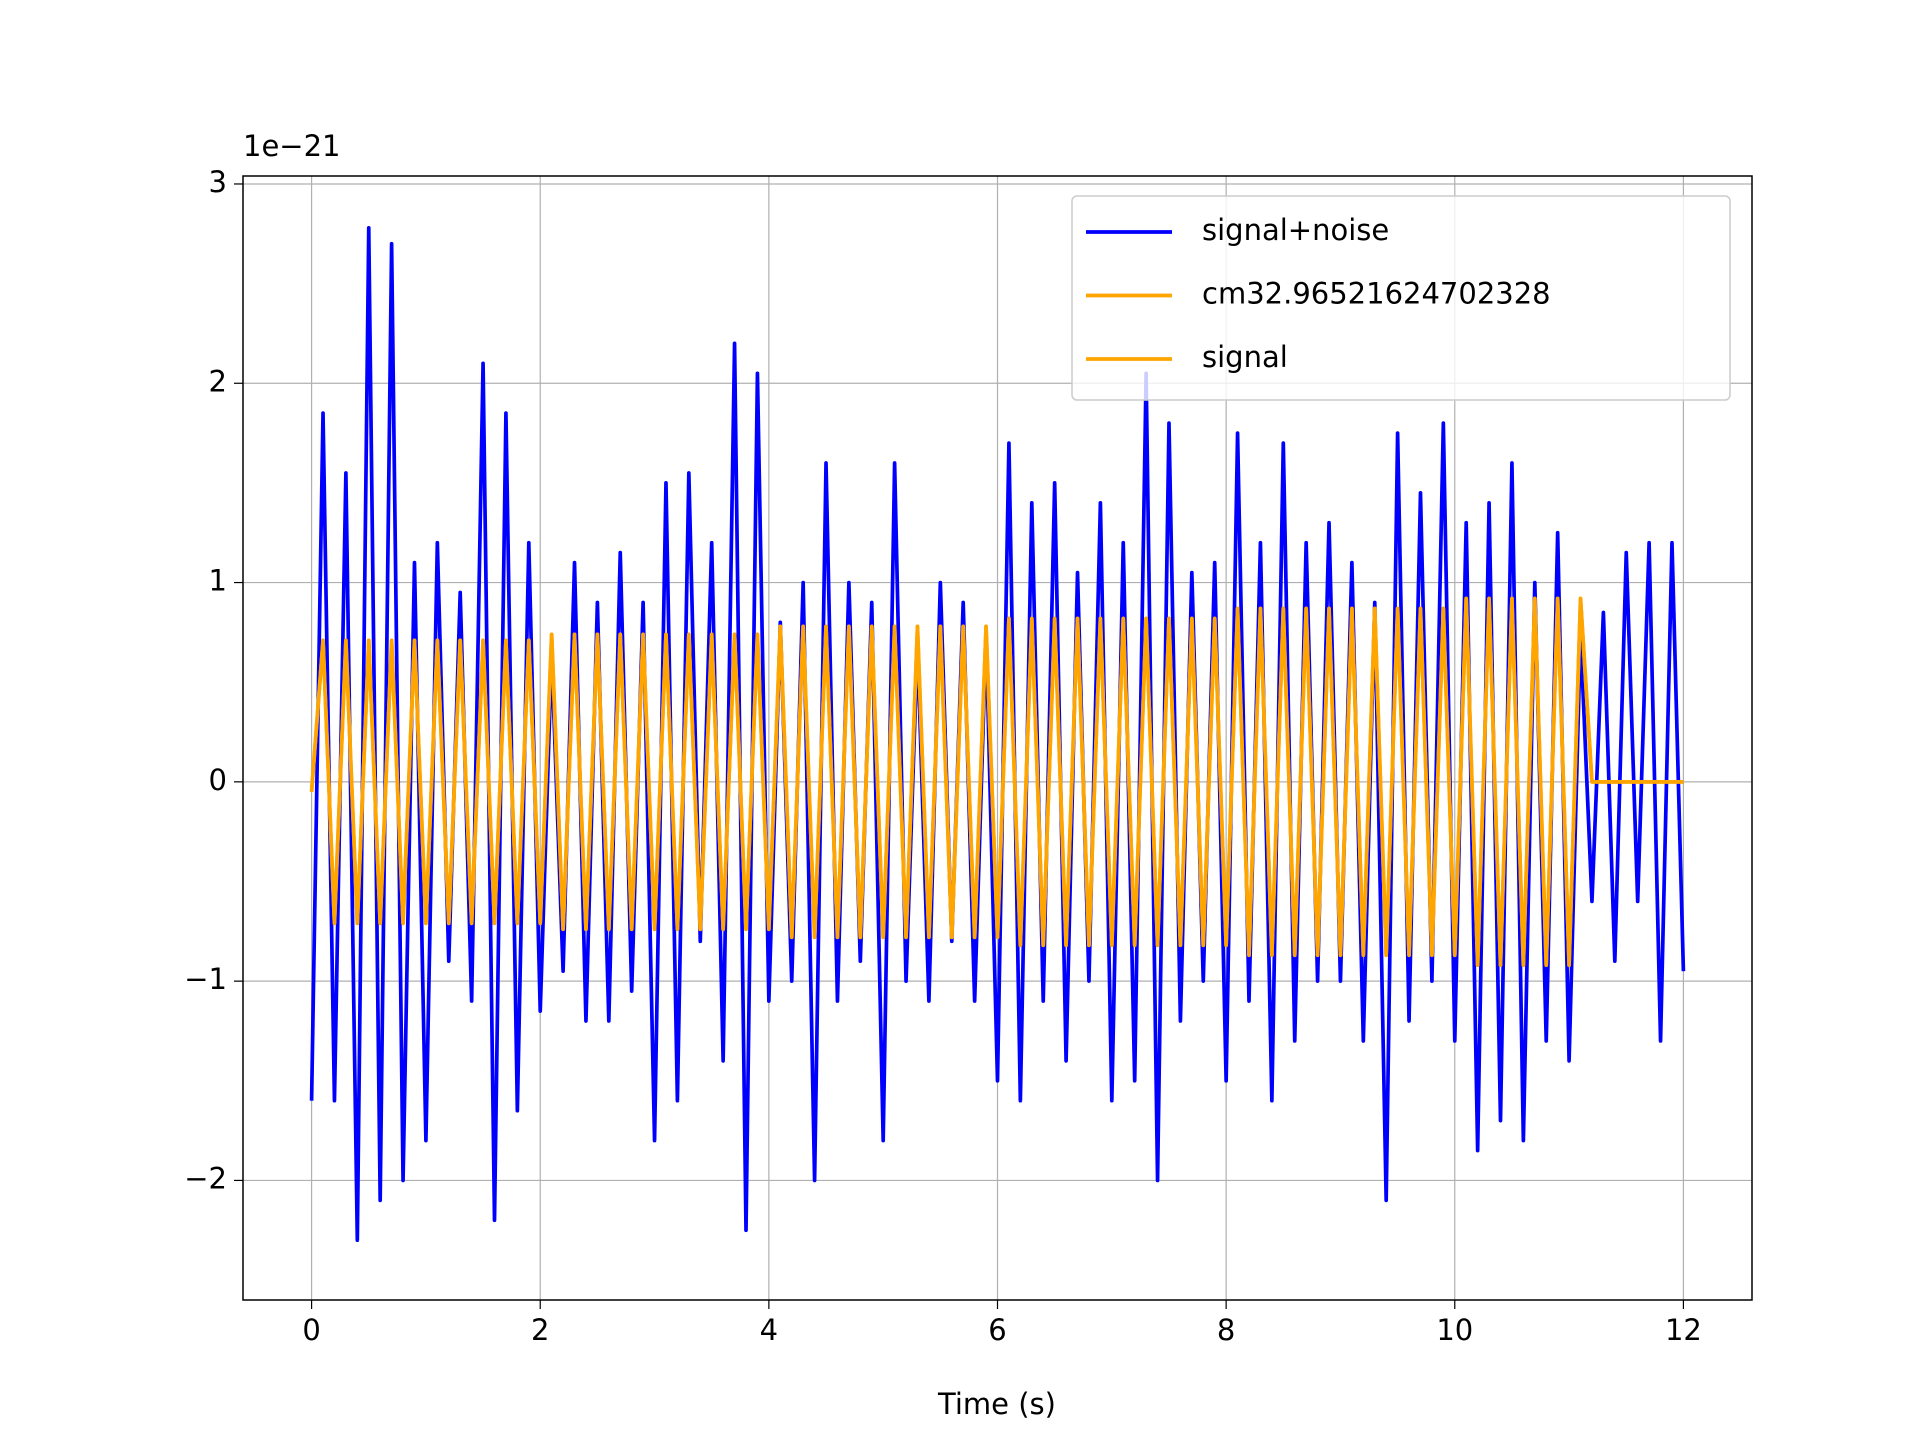  Describe the element at coordinates (1245, 357) in the screenshot. I see `legend-label: signal` at that location.